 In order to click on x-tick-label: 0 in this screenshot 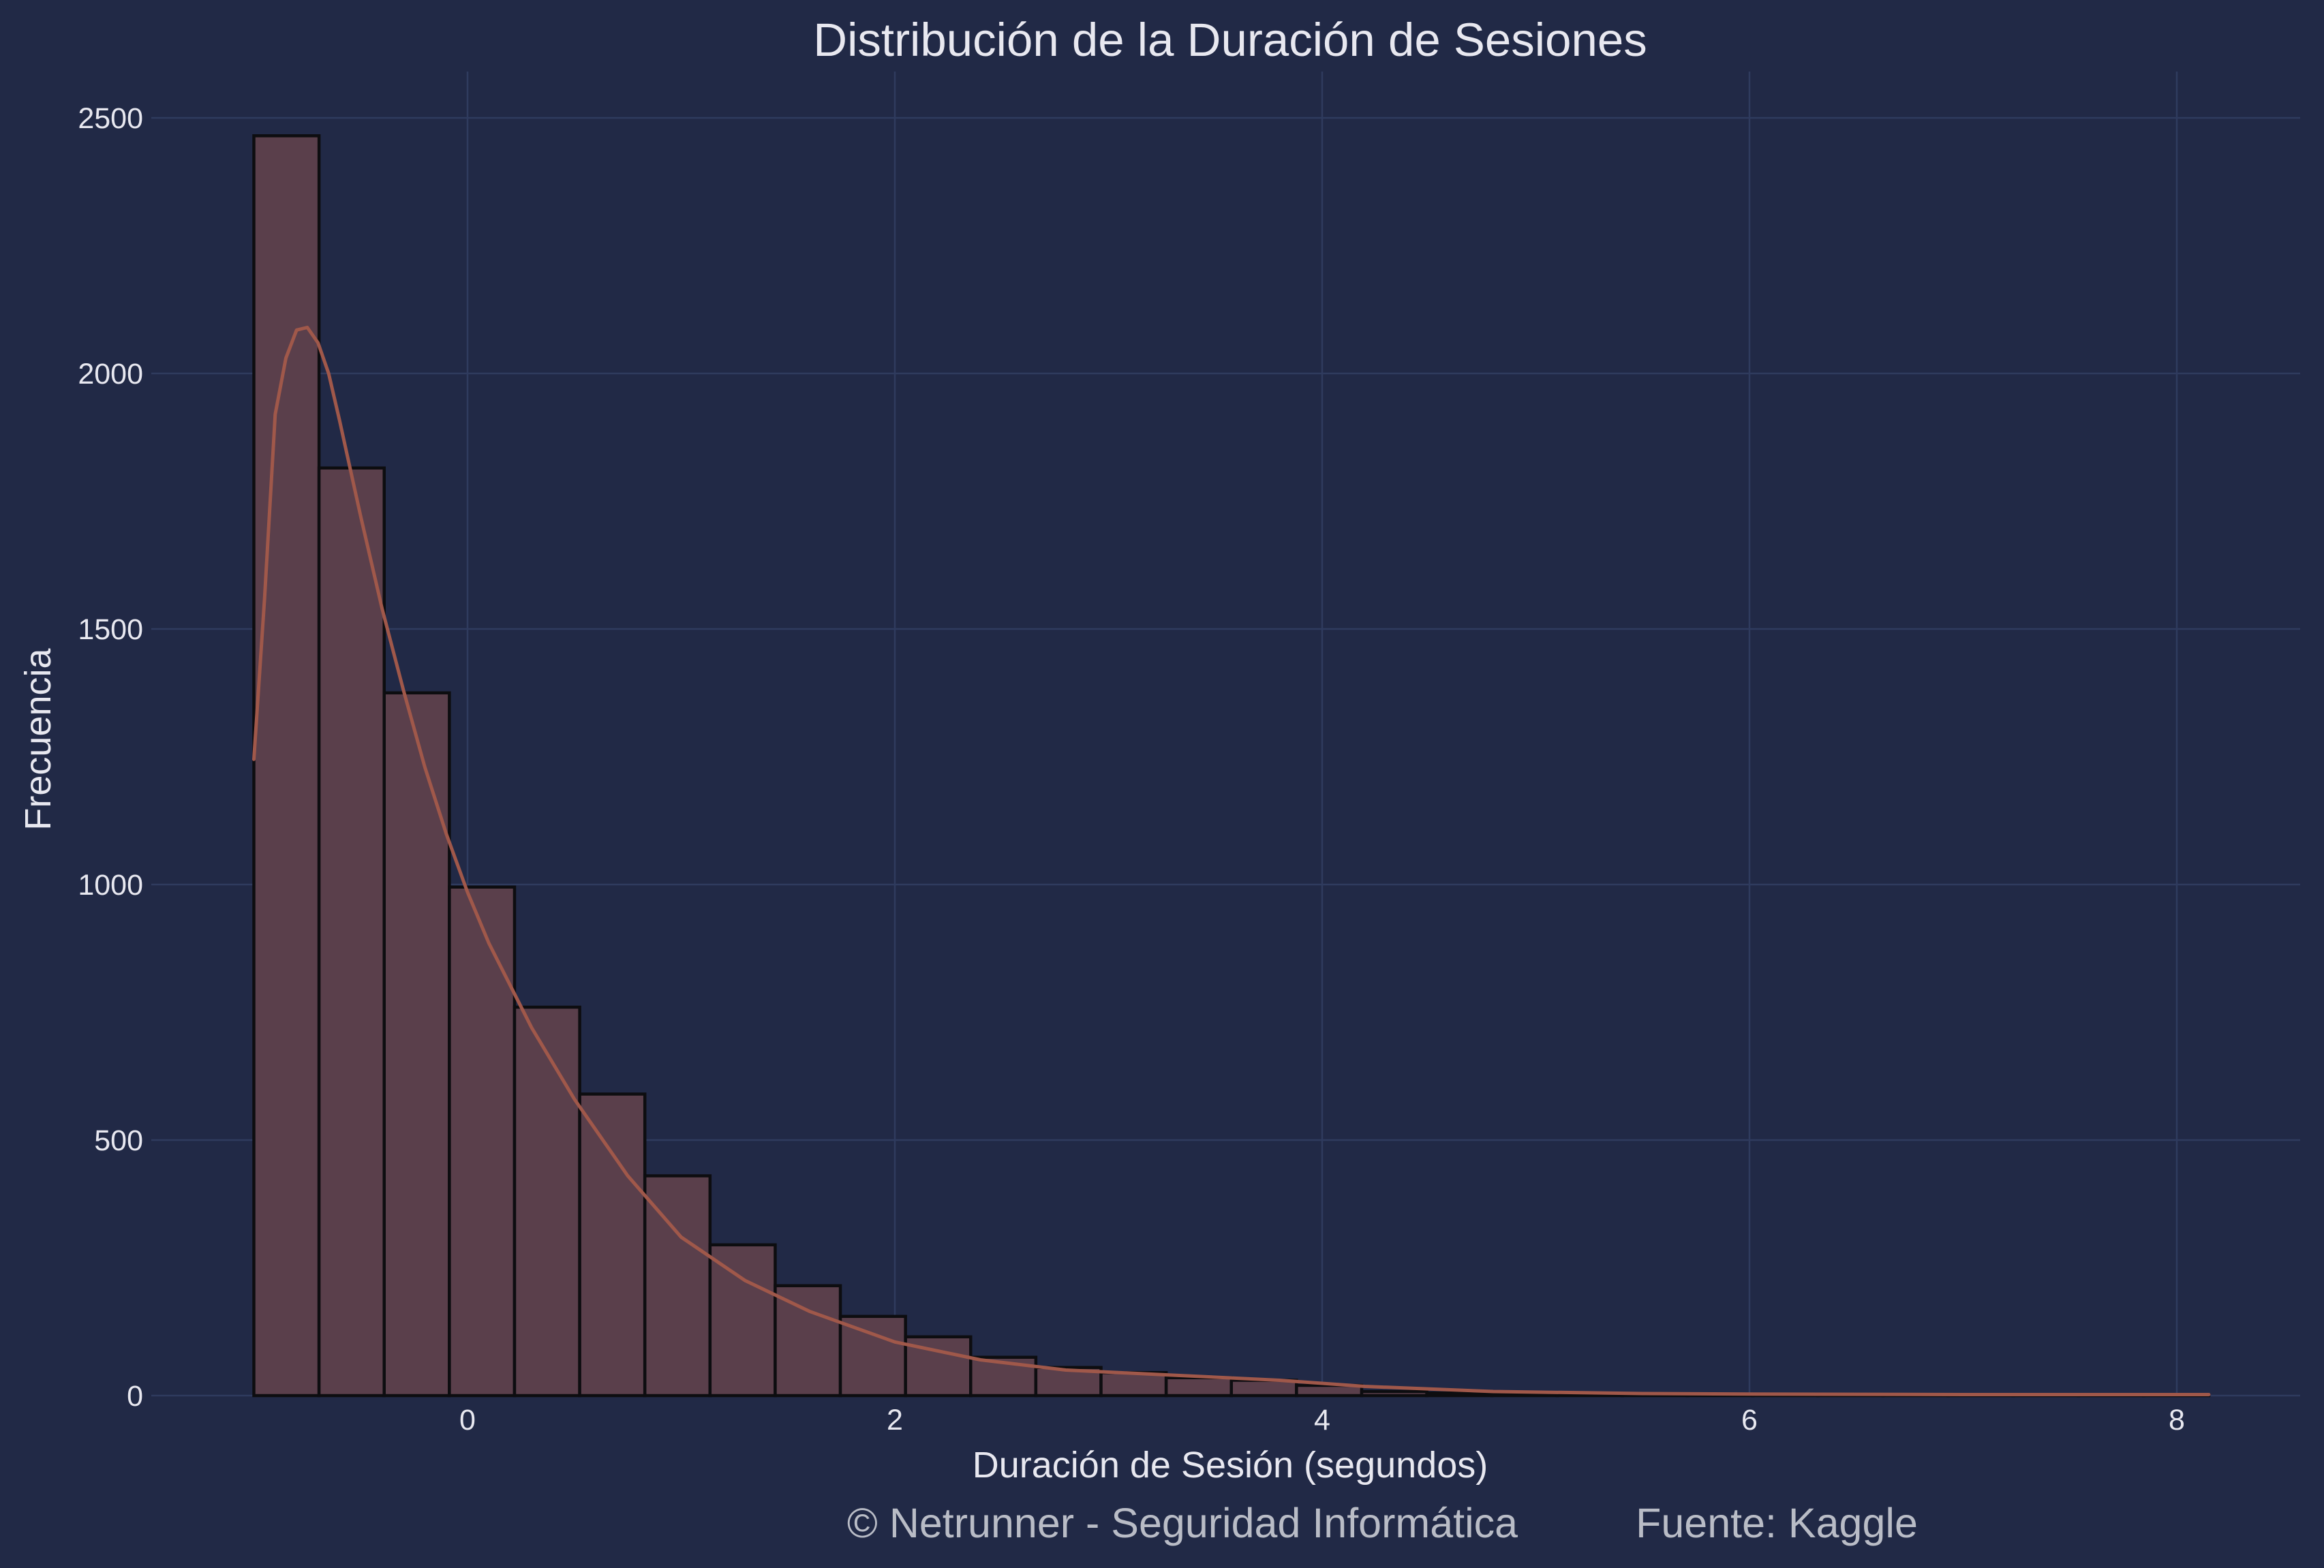, I will do `click(467, 1420)`.